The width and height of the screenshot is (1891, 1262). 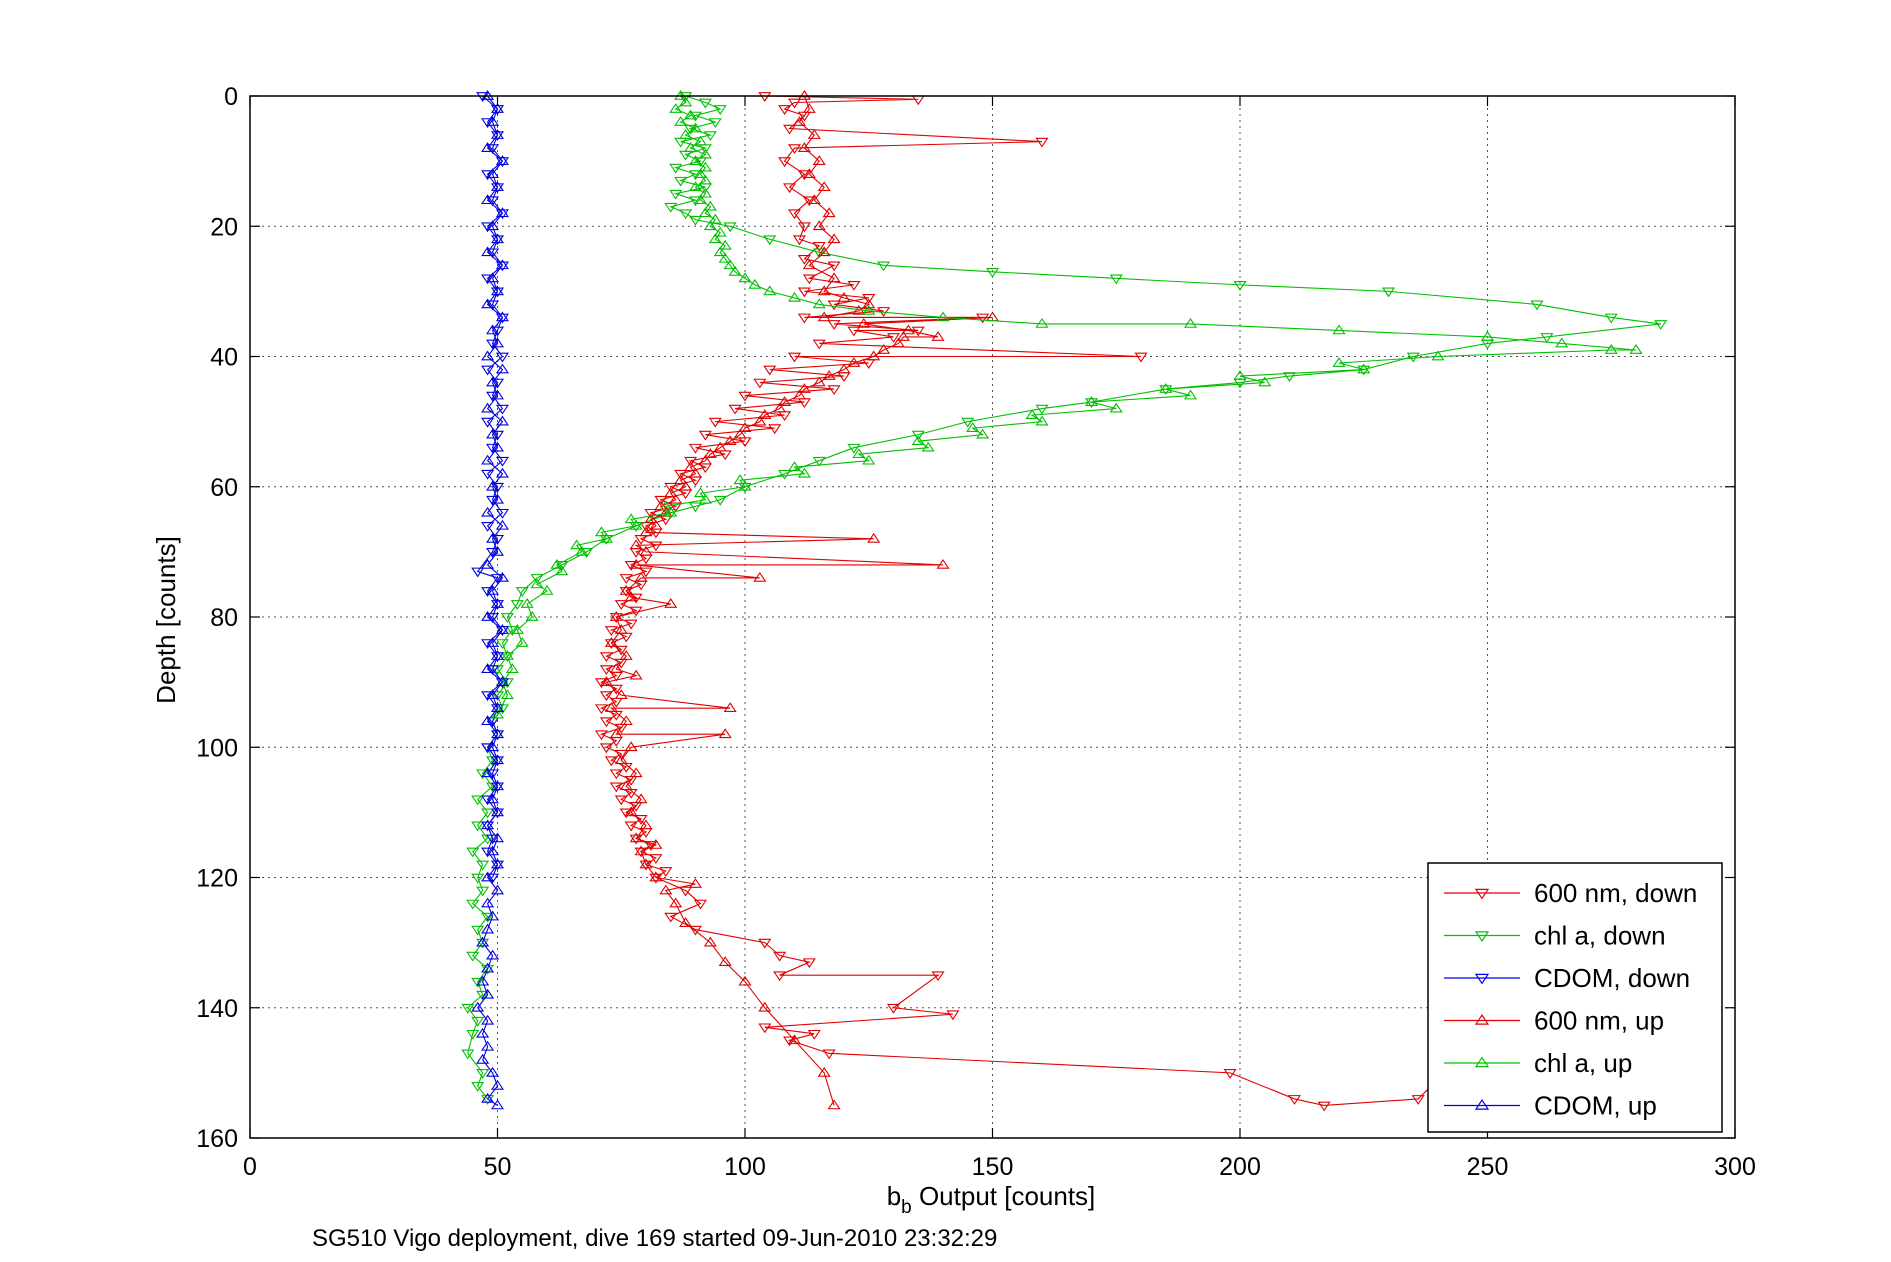 What do you see at coordinates (166, 620) in the screenshot?
I see `y-axis-label: Depth [counts]` at bounding box center [166, 620].